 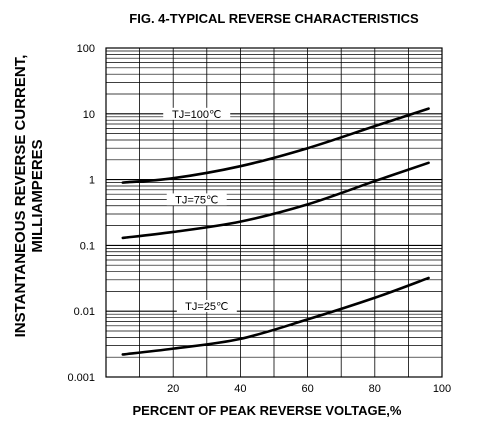 I want to click on x-axis-label: PERCENT OF PEAK REVERSE VOLTAGE,%, so click(x=267, y=410).